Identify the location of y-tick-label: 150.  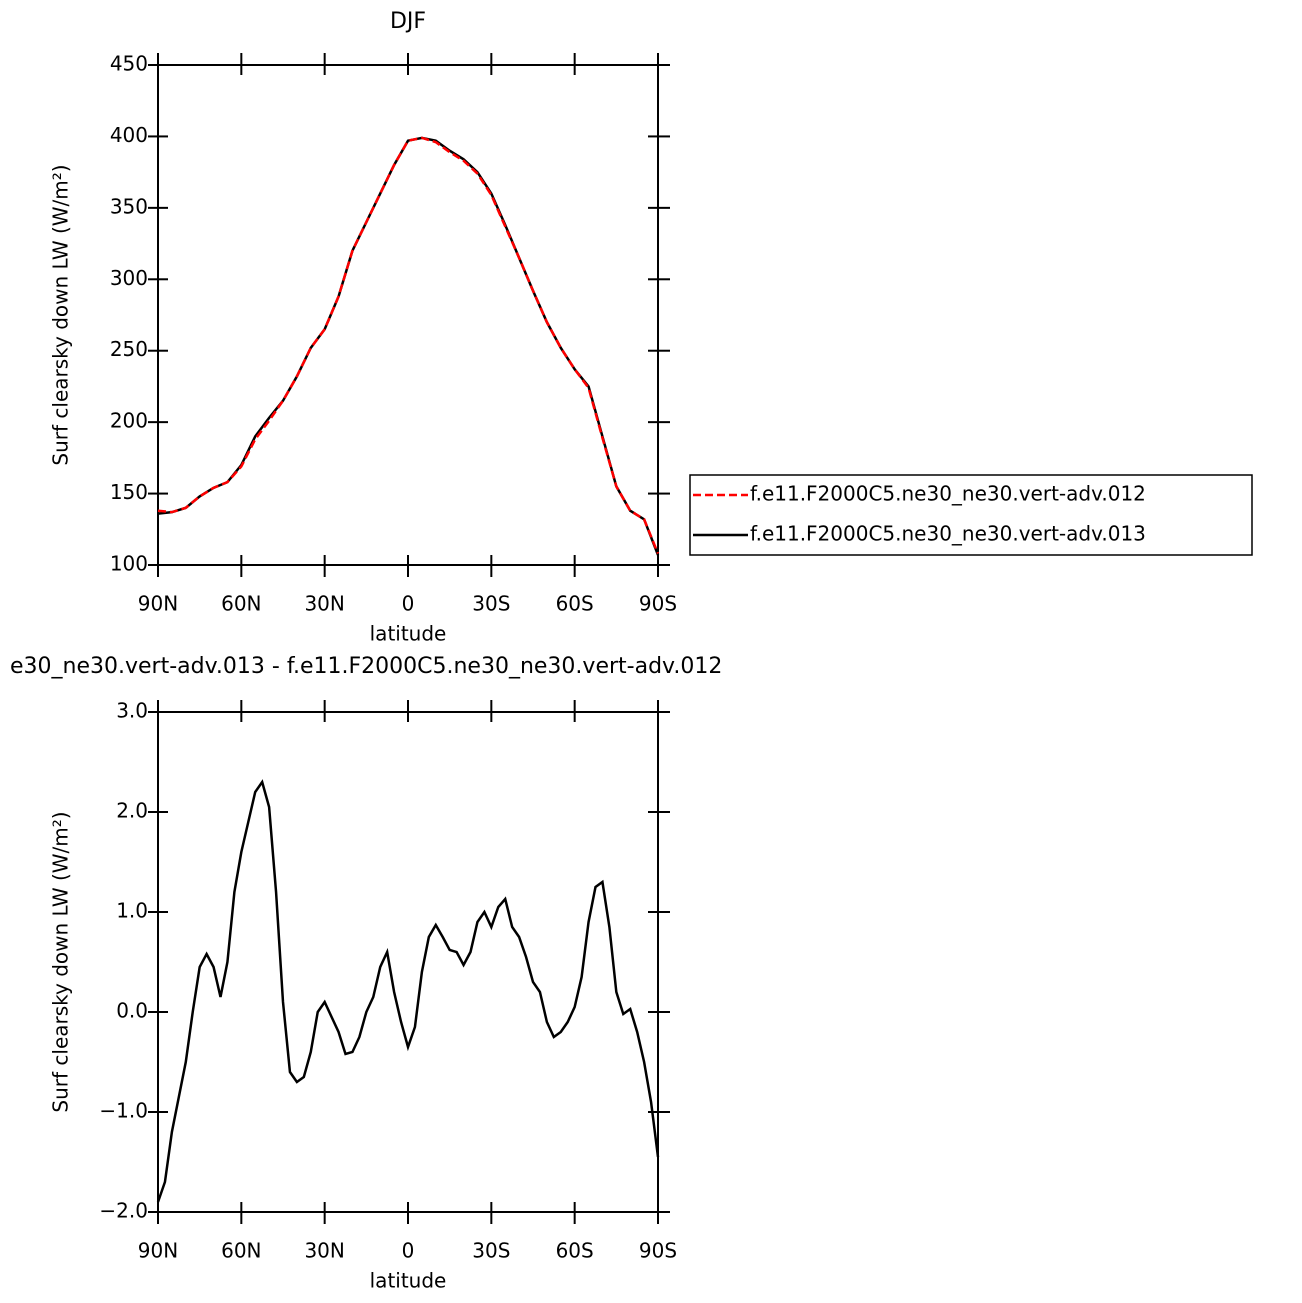
(129, 492).